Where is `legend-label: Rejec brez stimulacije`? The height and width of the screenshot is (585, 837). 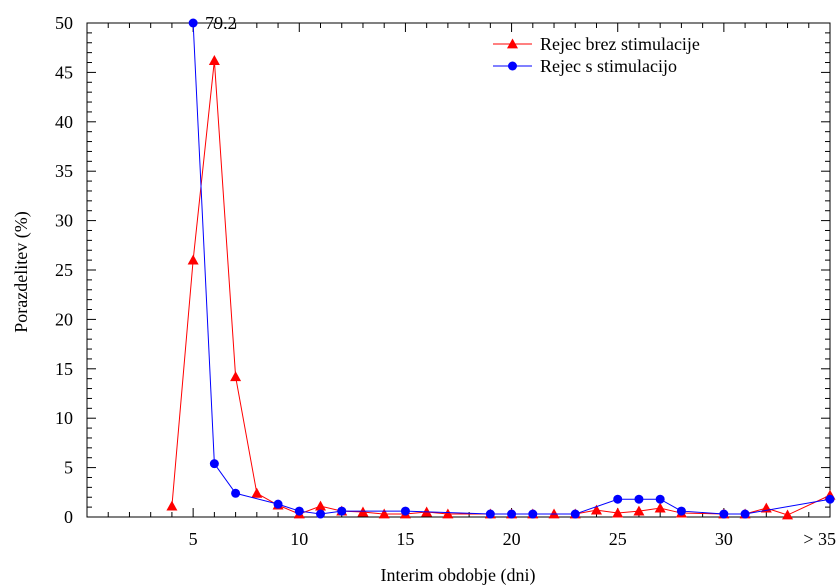
legend-label: Rejec brez stimulacije is located at coordinates (620, 44).